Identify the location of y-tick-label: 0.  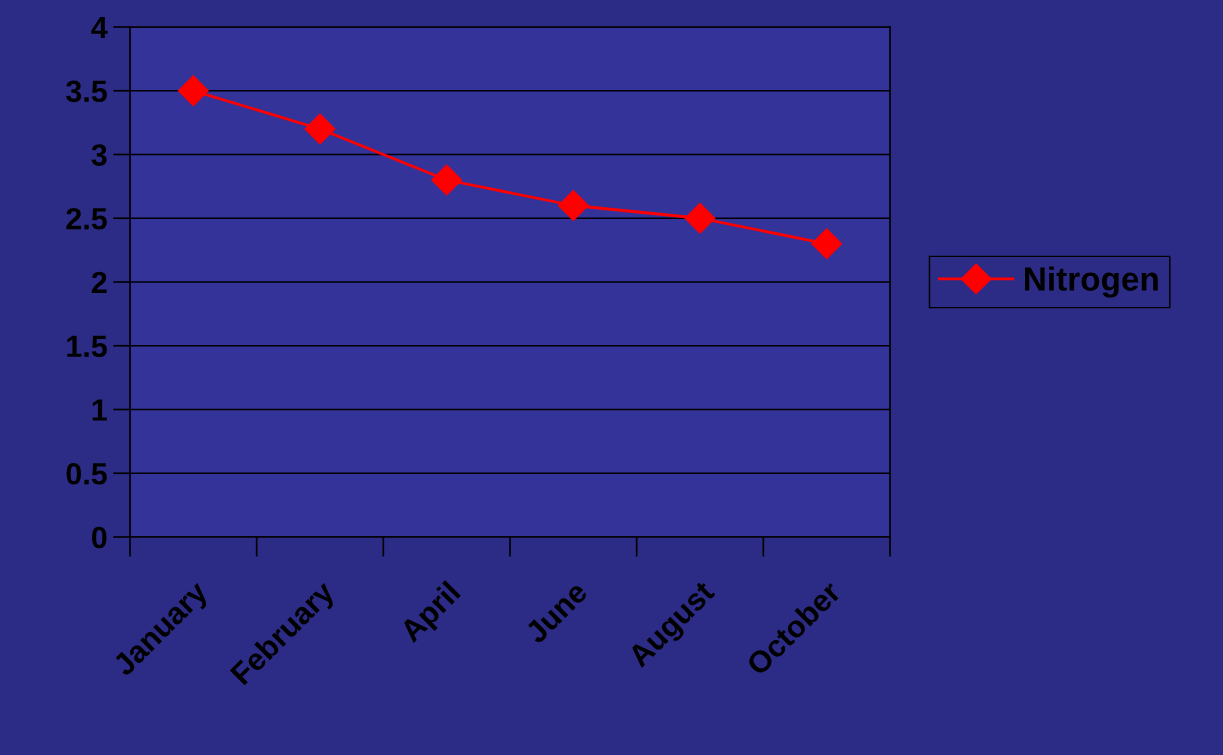
(99, 537).